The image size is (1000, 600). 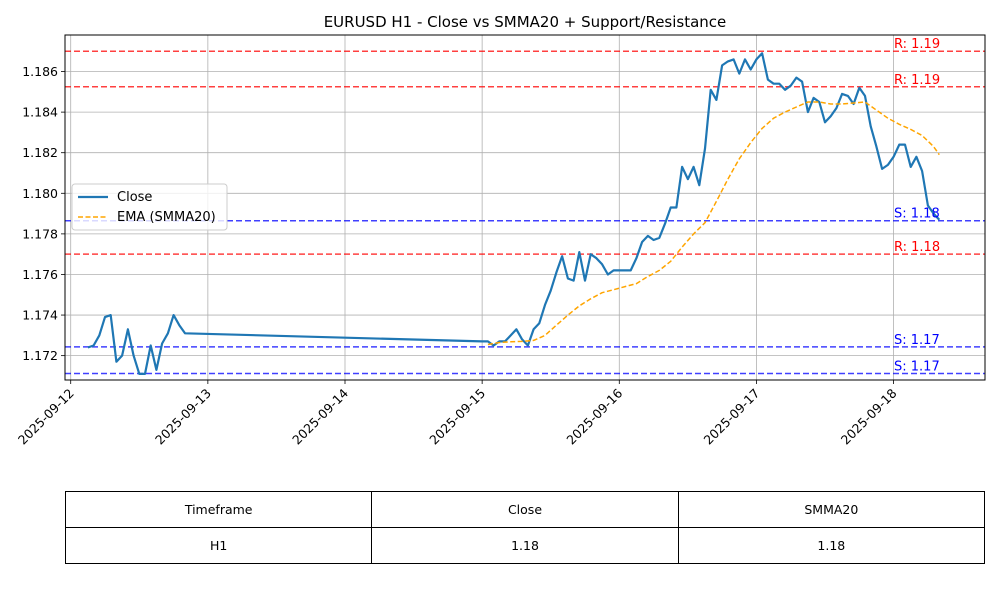 What do you see at coordinates (40, 233) in the screenshot?
I see `y-tick-label: 1.178` at bounding box center [40, 233].